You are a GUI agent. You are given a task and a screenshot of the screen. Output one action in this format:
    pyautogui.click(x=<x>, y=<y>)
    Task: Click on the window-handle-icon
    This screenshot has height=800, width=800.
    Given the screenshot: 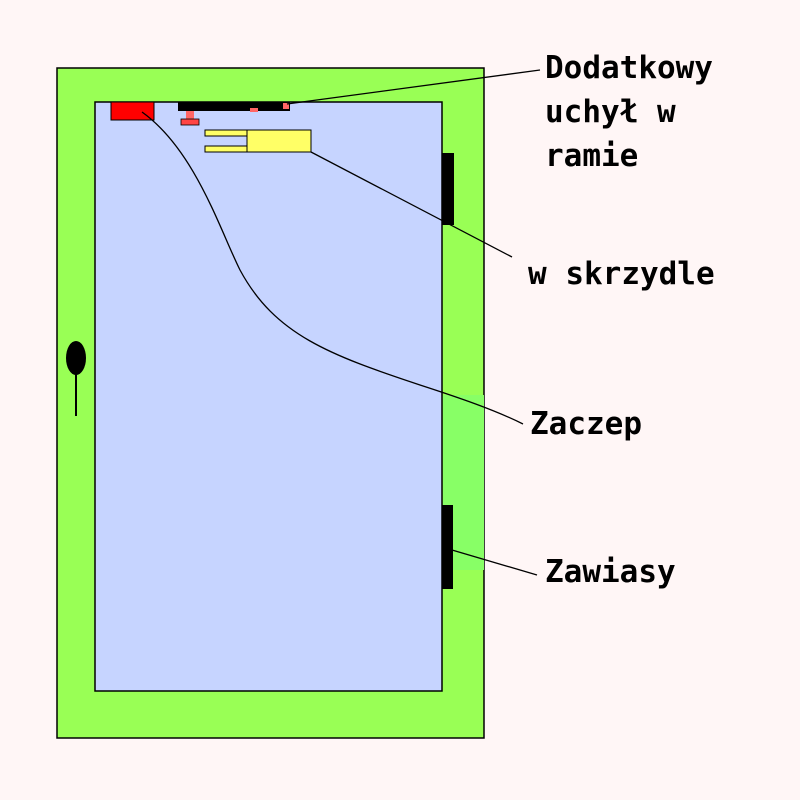 What is the action you would take?
    pyautogui.click(x=76, y=378)
    